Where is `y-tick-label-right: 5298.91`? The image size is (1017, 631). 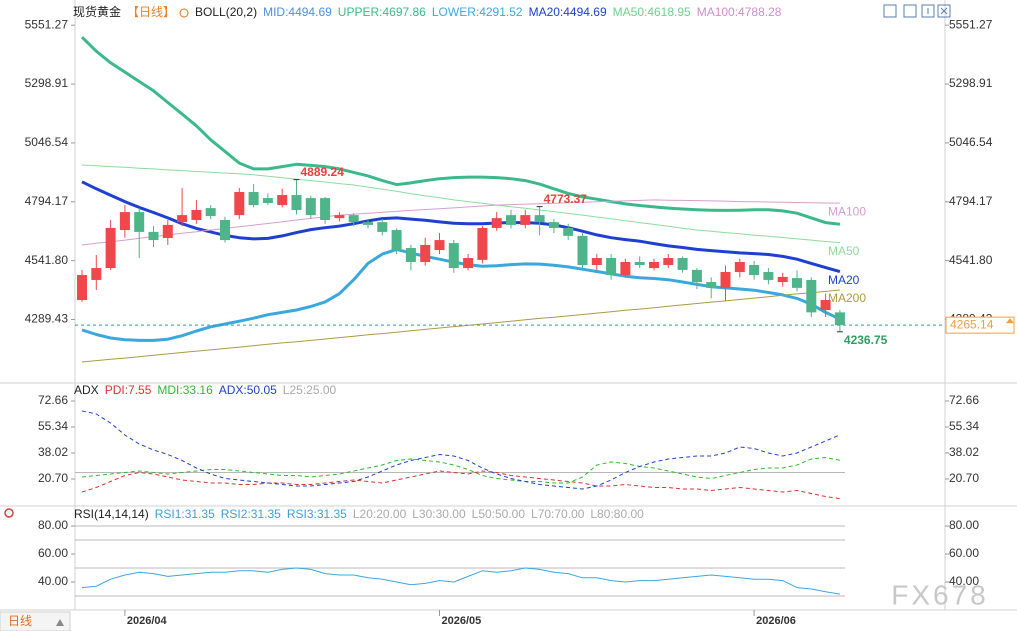 y-tick-label-right: 5298.91 is located at coordinates (971, 83).